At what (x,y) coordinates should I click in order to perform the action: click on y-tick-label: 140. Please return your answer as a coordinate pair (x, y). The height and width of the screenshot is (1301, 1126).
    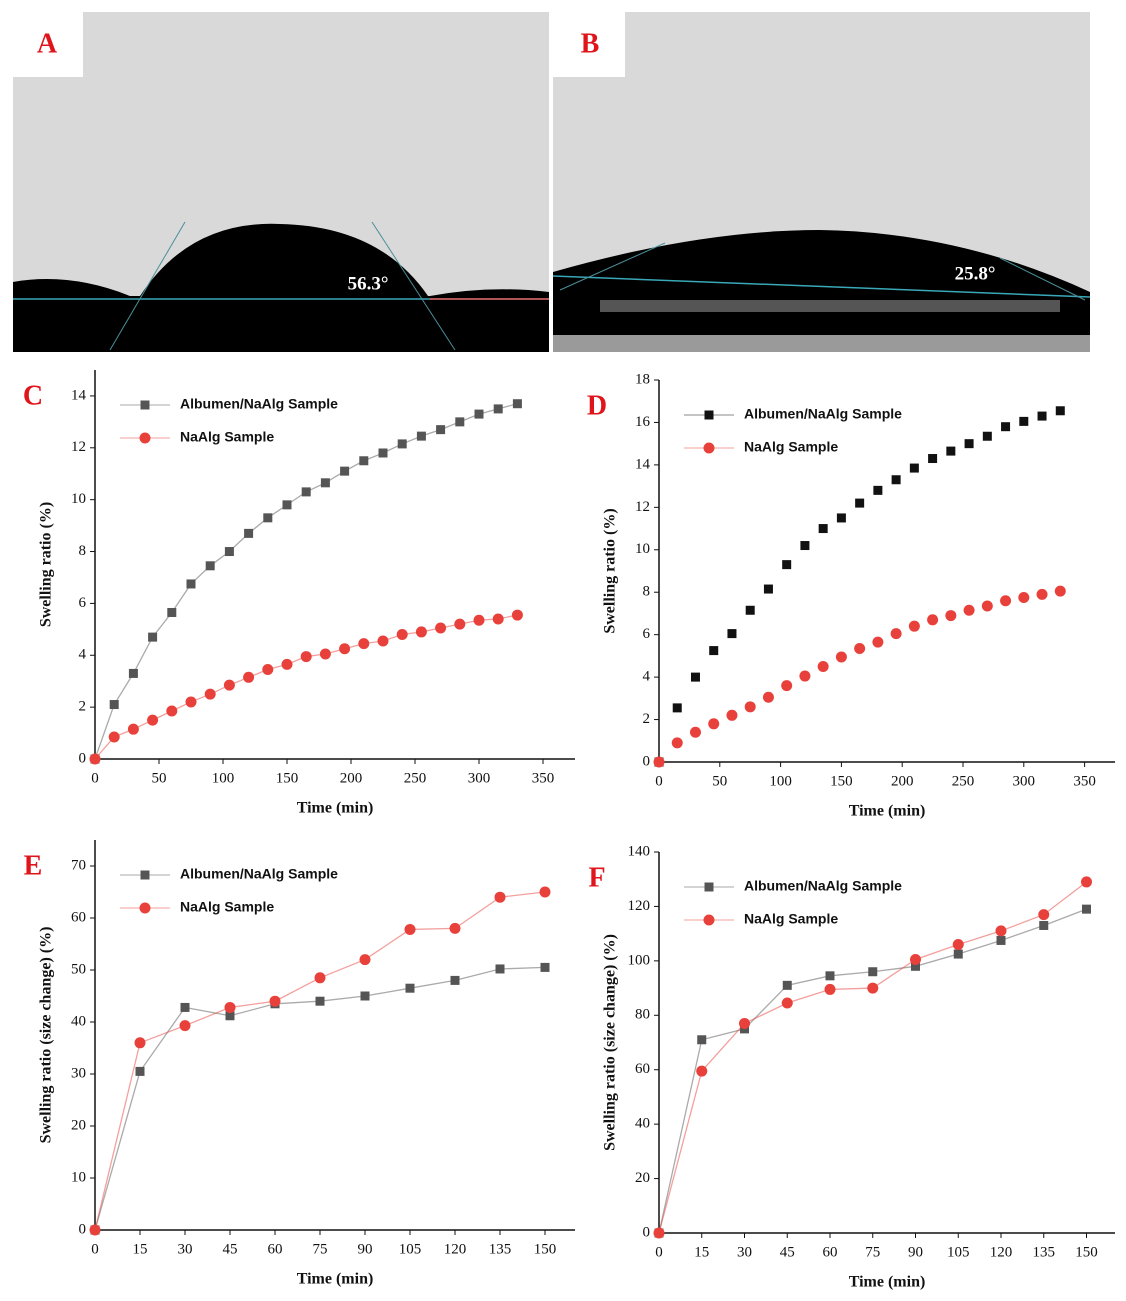
    Looking at the image, I should click on (639, 851).